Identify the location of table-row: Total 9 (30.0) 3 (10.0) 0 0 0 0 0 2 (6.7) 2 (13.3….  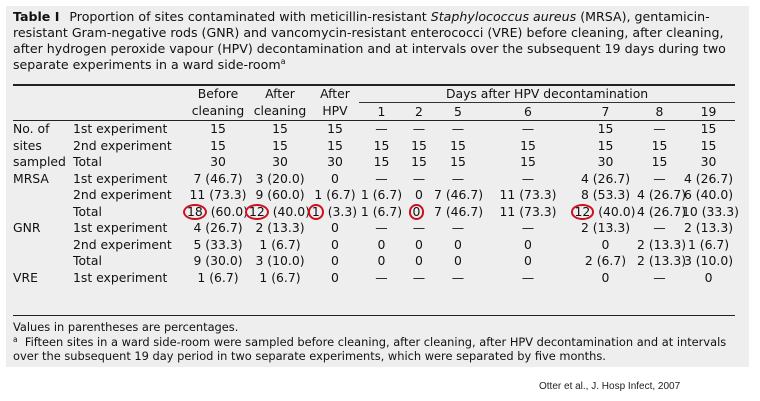
(374, 261).